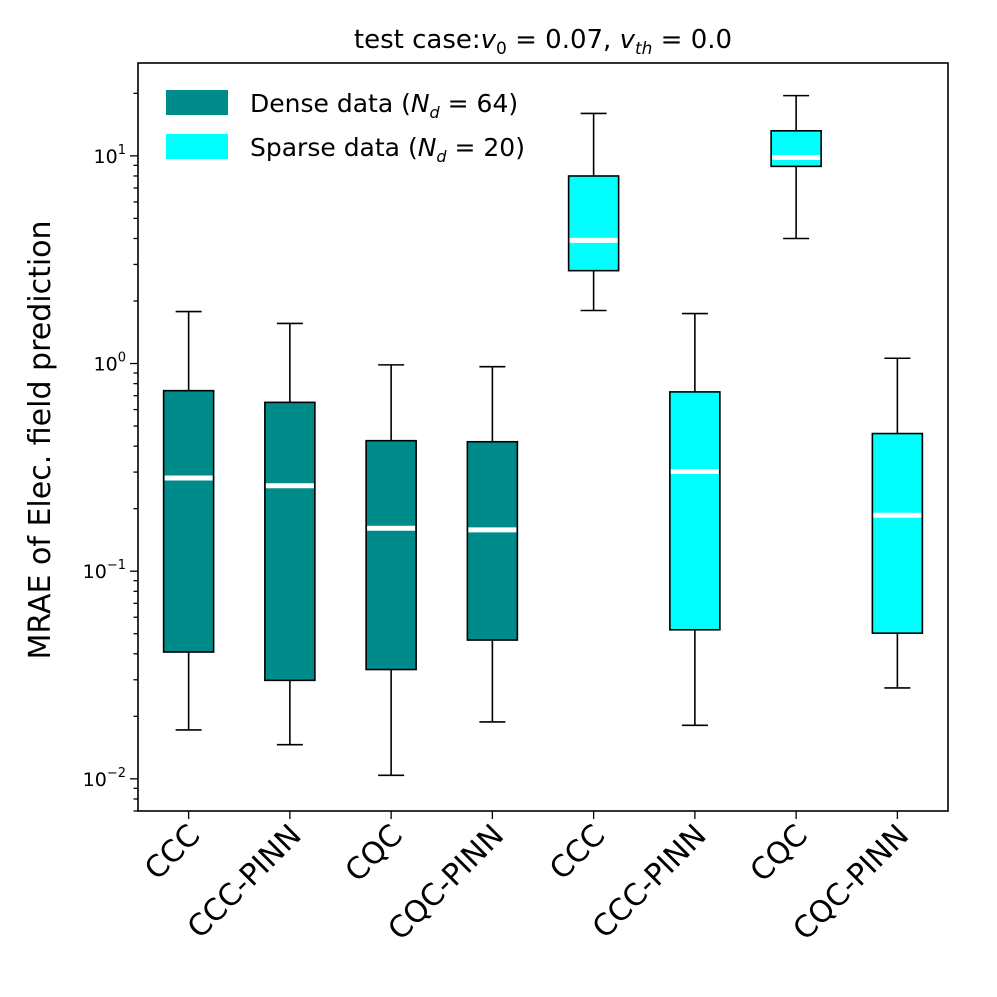 This screenshot has height=997, width=997. I want to click on y-tick-label: 10⁻², so click(104, 778).